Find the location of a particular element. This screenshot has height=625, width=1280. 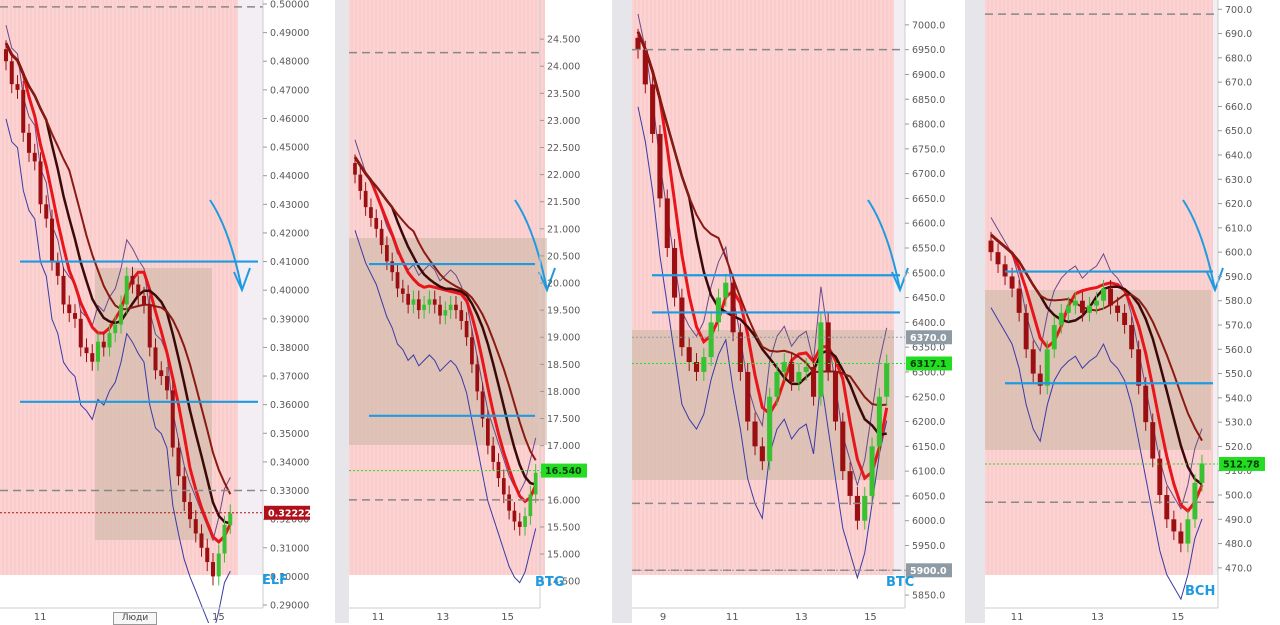

y-tick-label: 18.500 is located at coordinates (563, 365).